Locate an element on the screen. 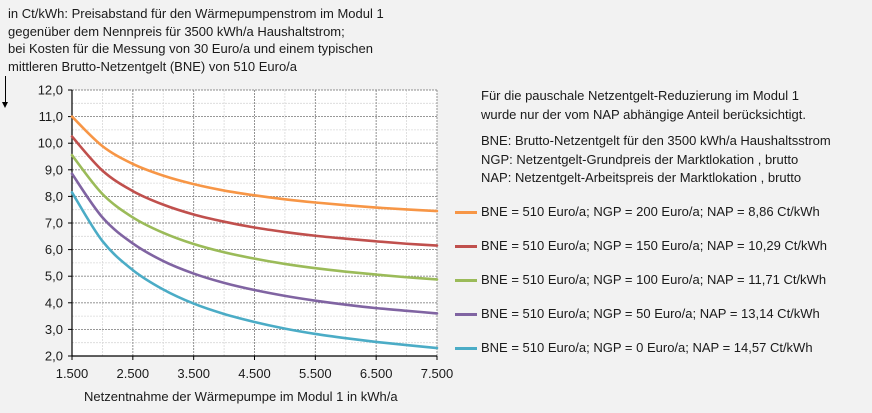 The width and height of the screenshot is (872, 413). y-tick-label: 7,0 is located at coordinates (54, 223).